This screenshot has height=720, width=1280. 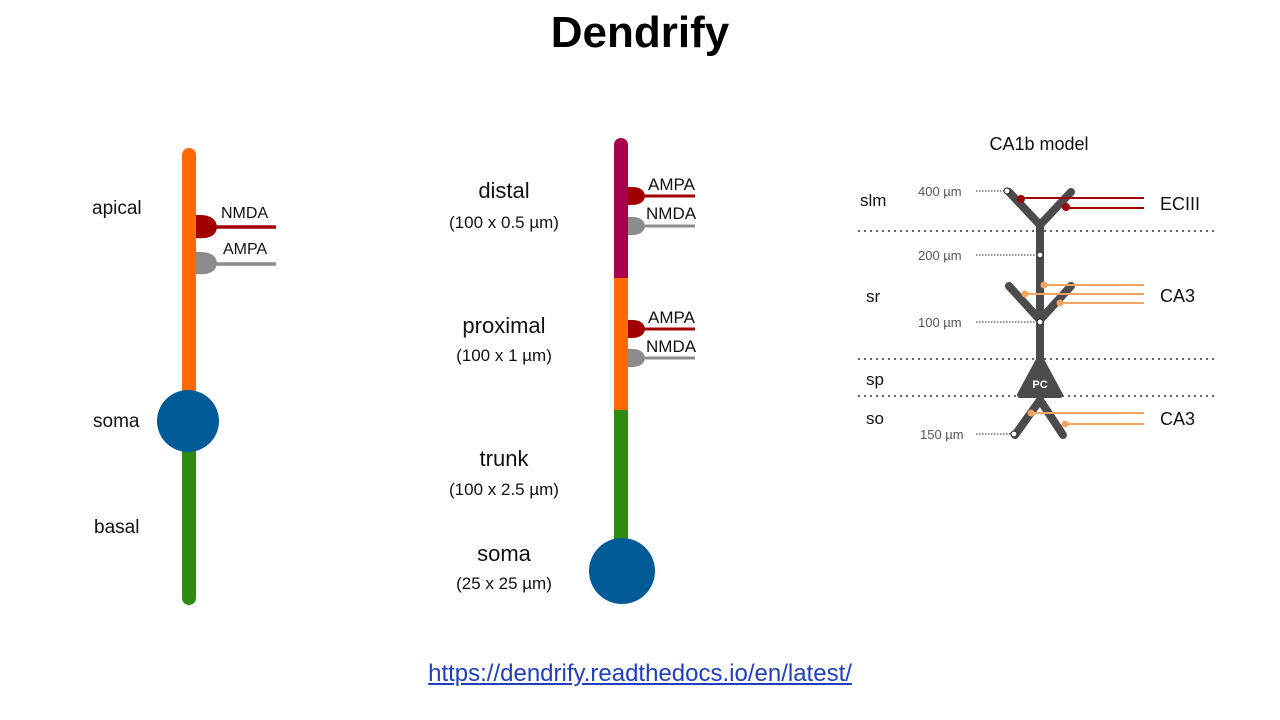 What do you see at coordinates (672, 184) in the screenshot?
I see `distal-ampa-label: AMPA` at bounding box center [672, 184].